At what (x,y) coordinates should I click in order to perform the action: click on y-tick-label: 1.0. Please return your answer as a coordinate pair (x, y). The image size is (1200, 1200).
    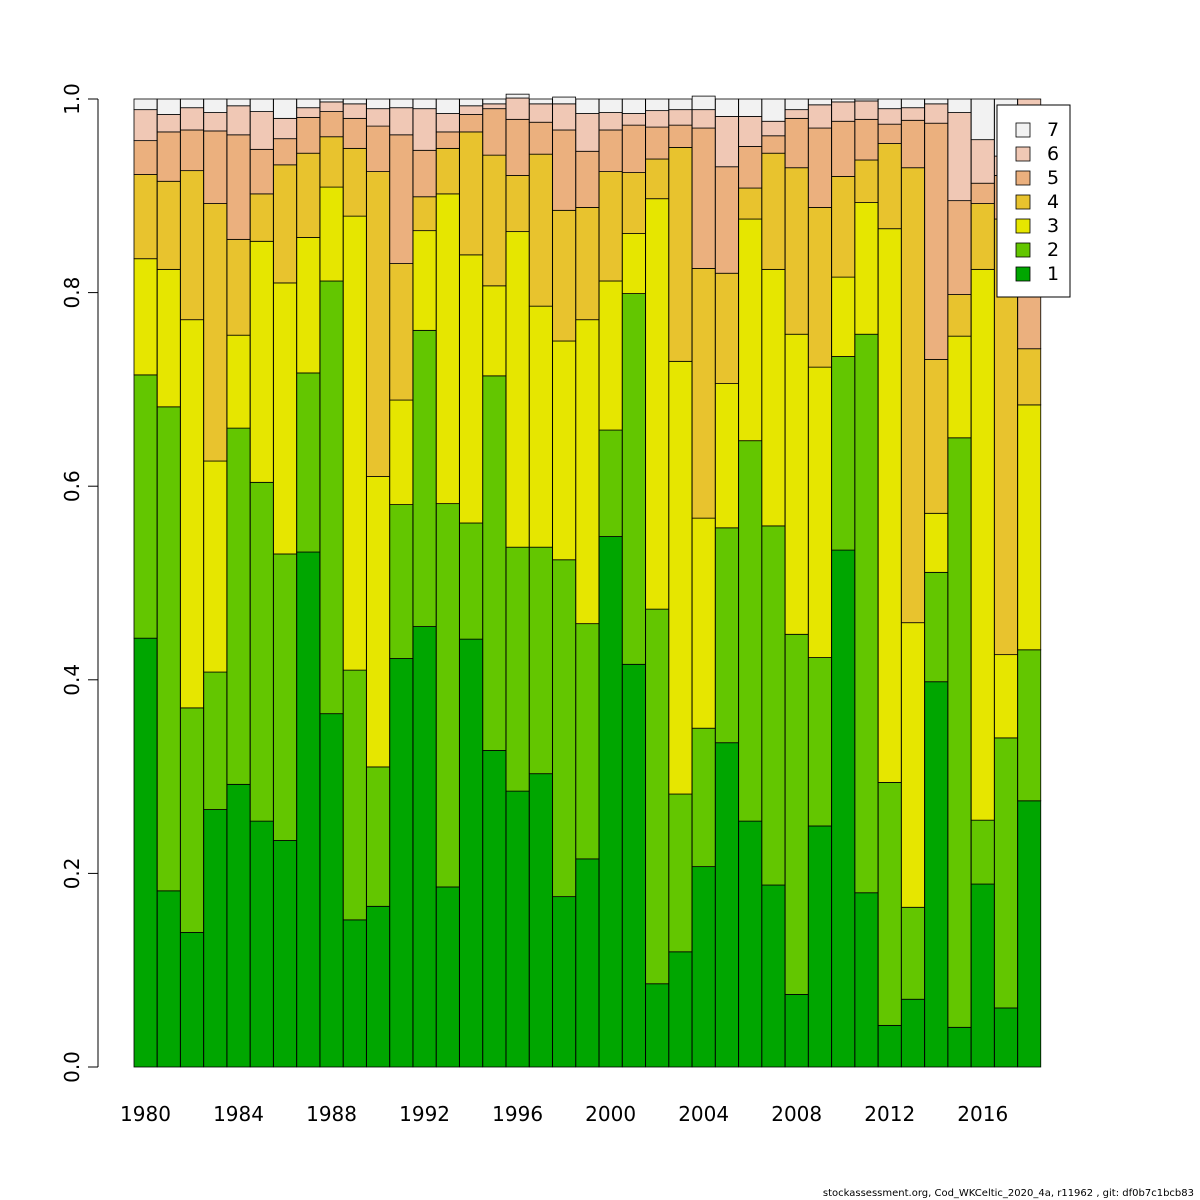
    Looking at the image, I should click on (72, 99).